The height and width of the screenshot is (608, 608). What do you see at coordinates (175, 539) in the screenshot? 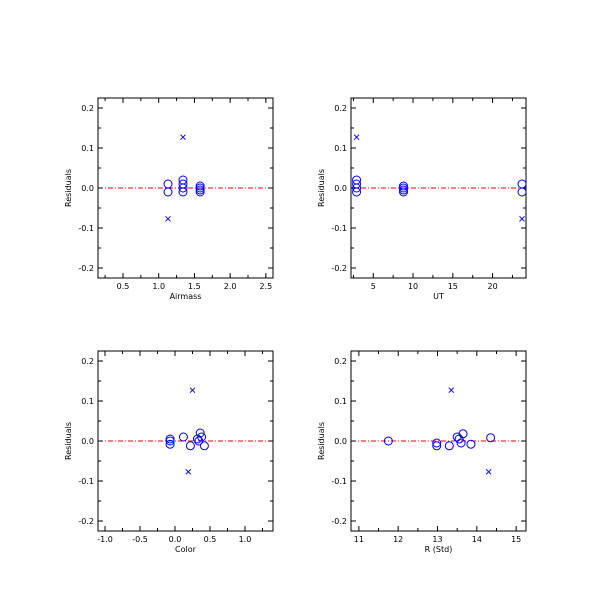
I see `x-tick-label: 0.0` at bounding box center [175, 539].